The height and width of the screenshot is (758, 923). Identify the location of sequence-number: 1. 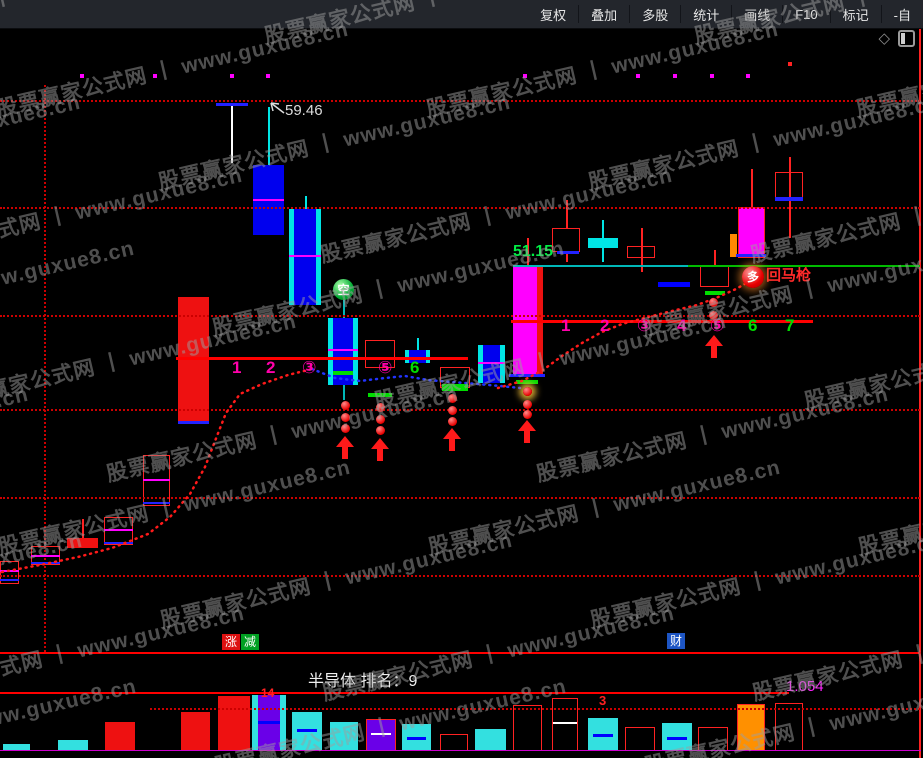
(566, 325).